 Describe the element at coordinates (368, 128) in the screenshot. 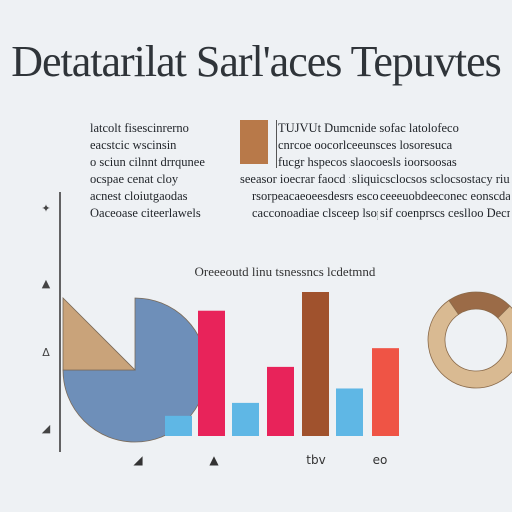

I see `text-line: TUJVUt Dumcnide sofac latolofeco` at that location.